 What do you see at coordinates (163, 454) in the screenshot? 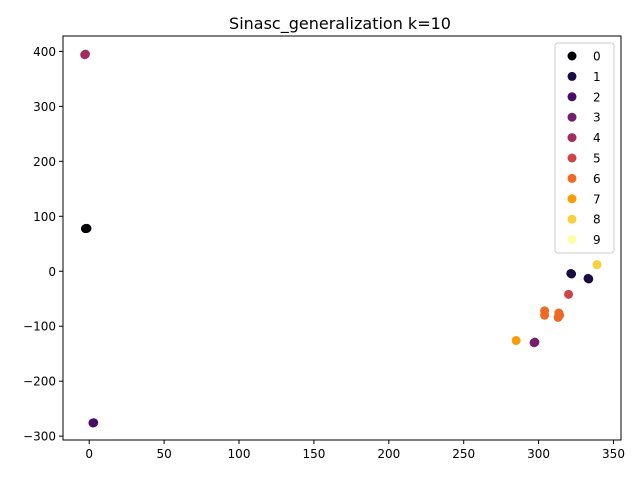
I see `x-tick-label: 50` at bounding box center [163, 454].